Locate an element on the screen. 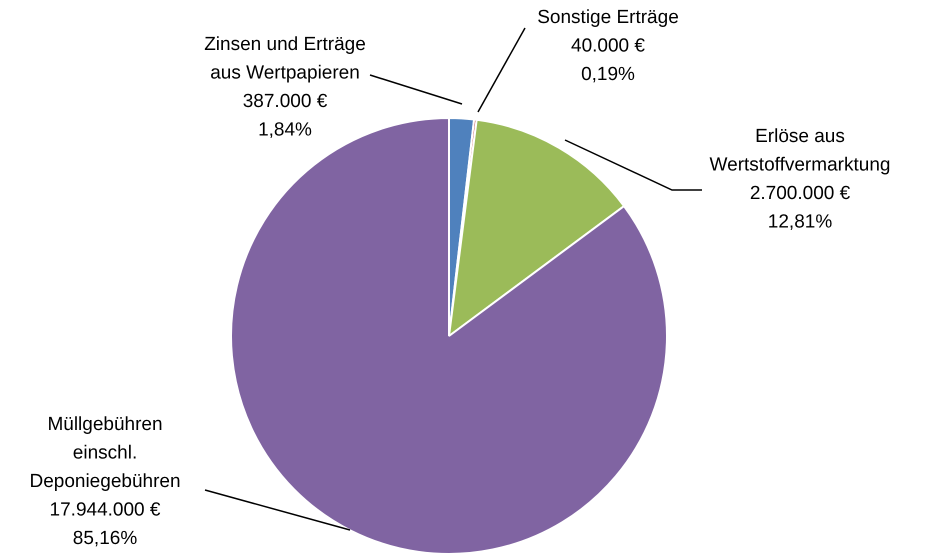  slice-label: Zinsen und Erträge aus Wertpapieren is located at coordinates (285, 59).